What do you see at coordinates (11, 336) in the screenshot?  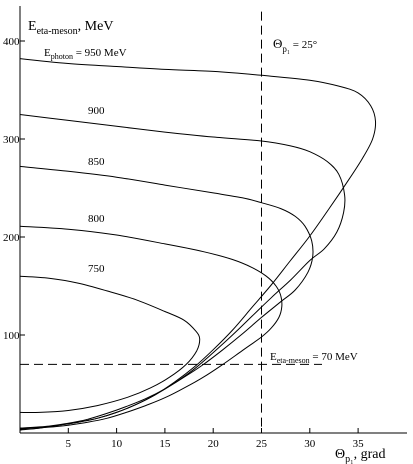 I see `y-tick-label: 100` at bounding box center [11, 336].